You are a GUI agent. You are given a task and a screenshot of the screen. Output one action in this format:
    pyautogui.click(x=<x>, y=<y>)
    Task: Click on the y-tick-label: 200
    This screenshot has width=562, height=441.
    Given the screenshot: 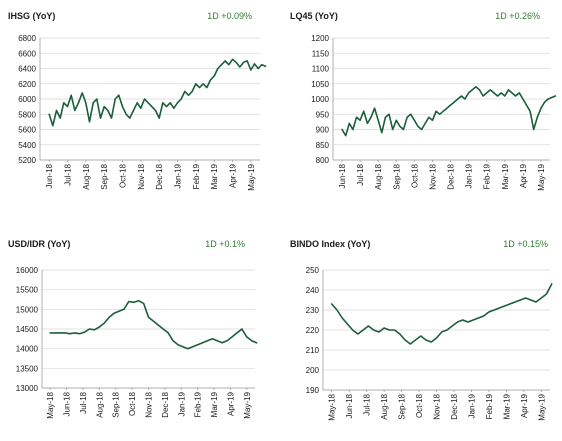 What is the action you would take?
    pyautogui.click(x=313, y=370)
    